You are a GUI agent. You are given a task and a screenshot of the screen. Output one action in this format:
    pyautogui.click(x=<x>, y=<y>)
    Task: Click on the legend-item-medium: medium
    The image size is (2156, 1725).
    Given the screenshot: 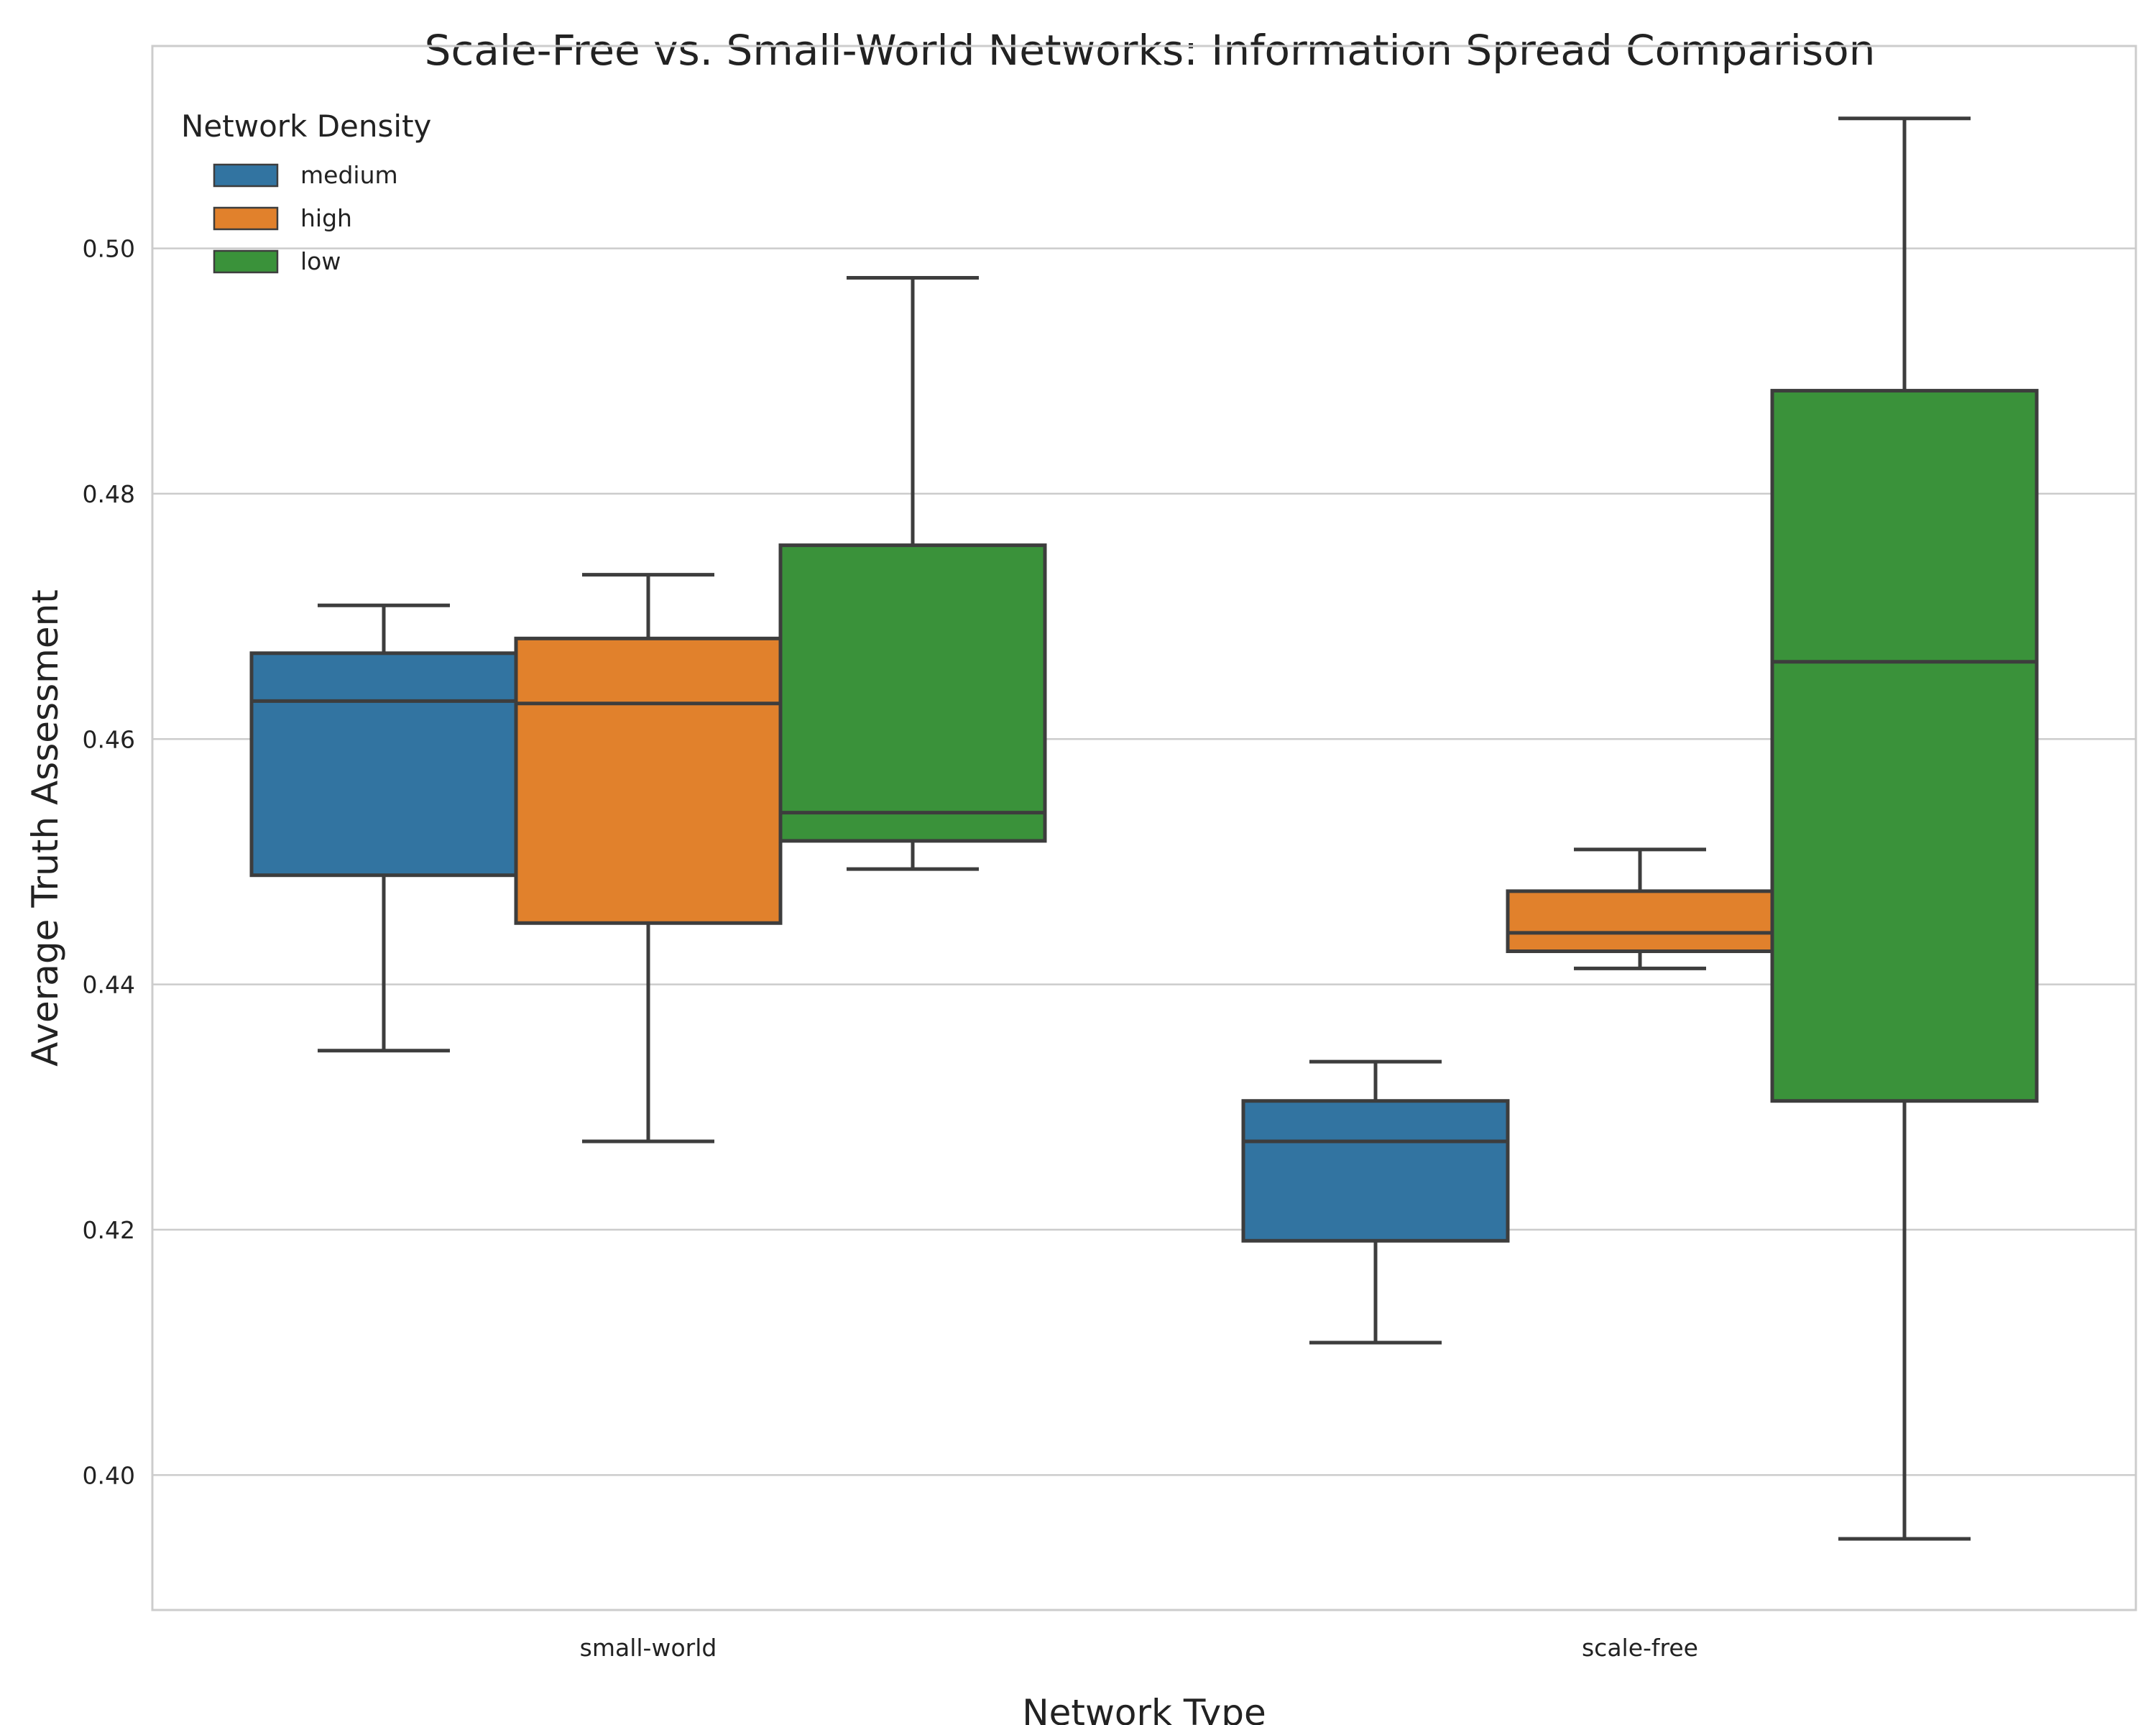 What is the action you would take?
    pyautogui.click(x=306, y=175)
    